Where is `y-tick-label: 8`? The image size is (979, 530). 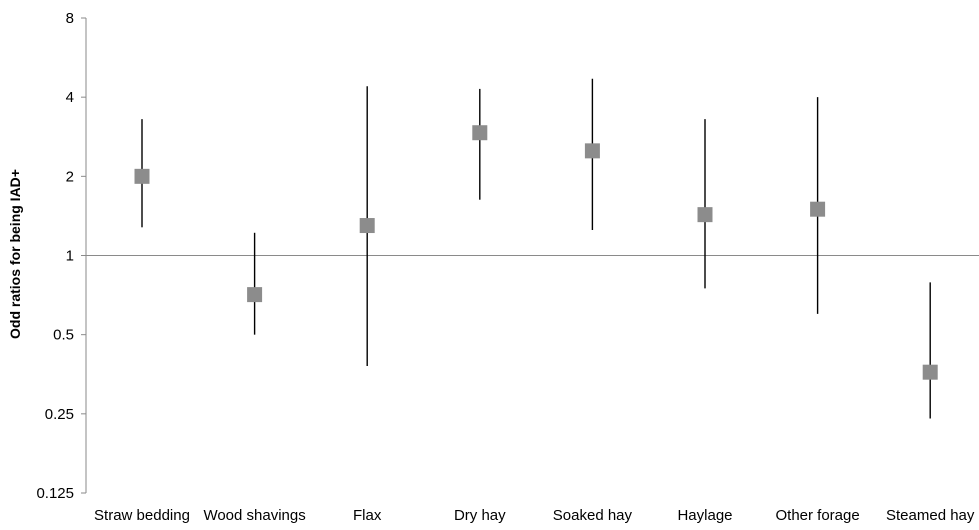
y-tick-label: 8 is located at coordinates (70, 18).